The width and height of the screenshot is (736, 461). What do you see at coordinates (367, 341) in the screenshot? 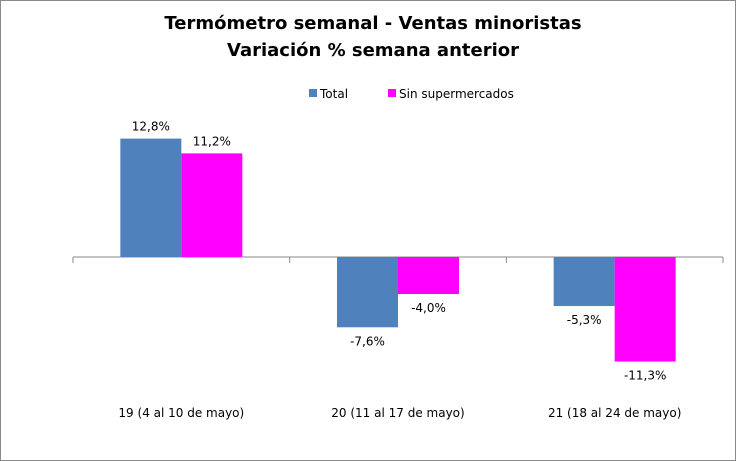
I see `data-label: -7,6%` at bounding box center [367, 341].